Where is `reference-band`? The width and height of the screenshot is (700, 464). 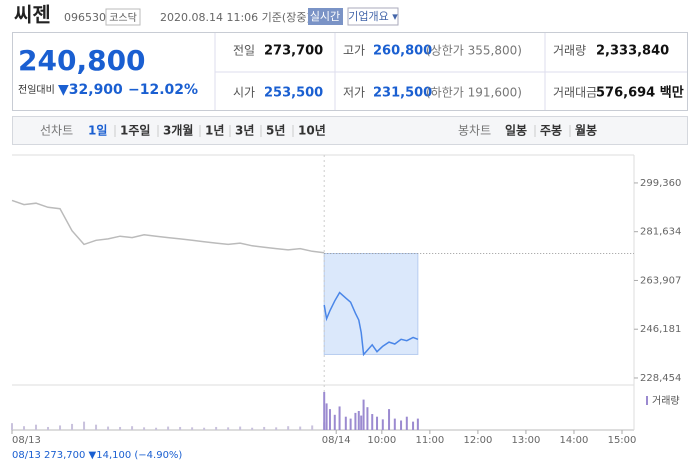
reference-band is located at coordinates (371, 304).